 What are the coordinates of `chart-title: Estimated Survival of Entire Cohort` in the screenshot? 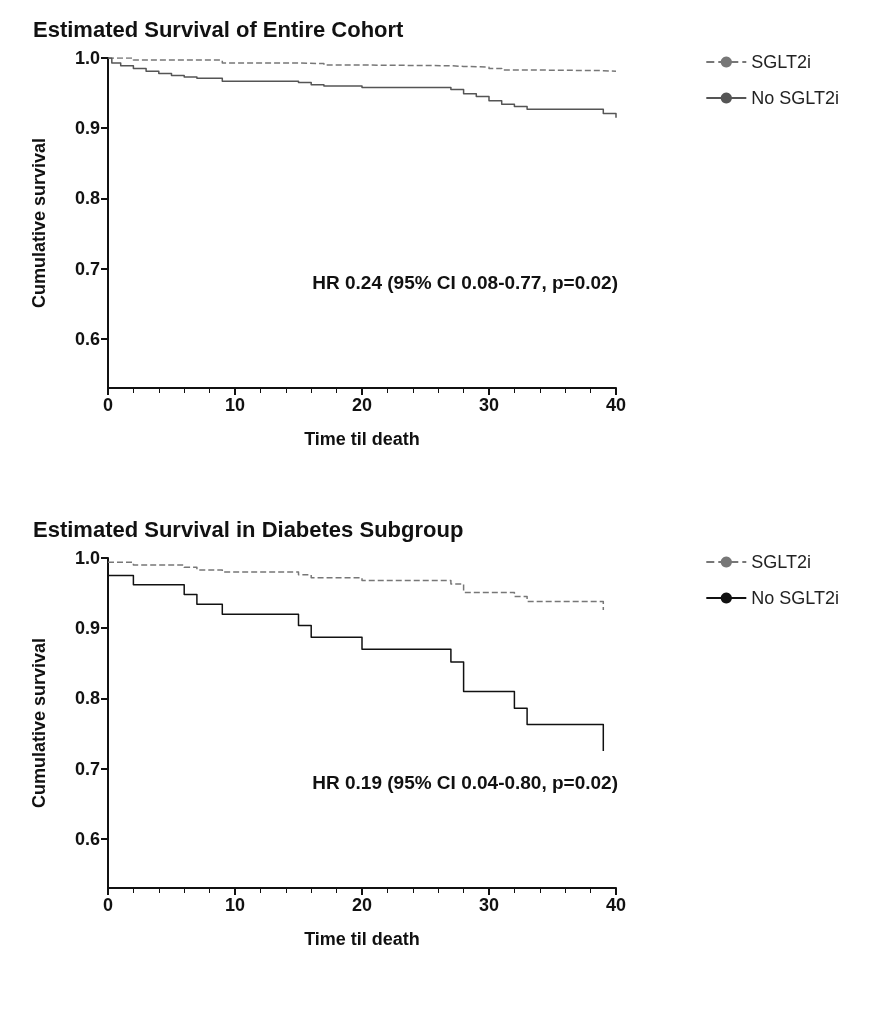 It's located at (219, 29).